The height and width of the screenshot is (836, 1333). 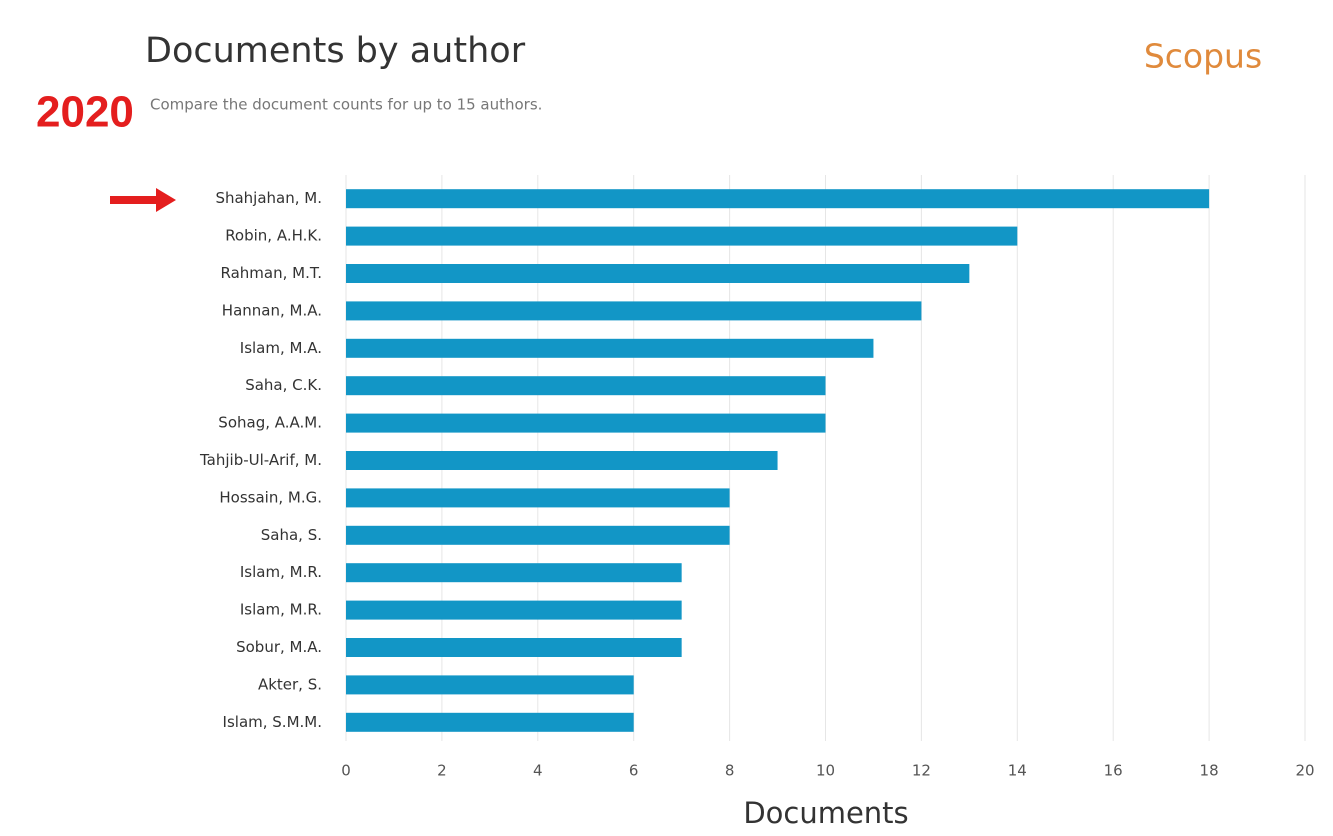 What do you see at coordinates (1203, 56) in the screenshot?
I see `brand-logo: Scopus` at bounding box center [1203, 56].